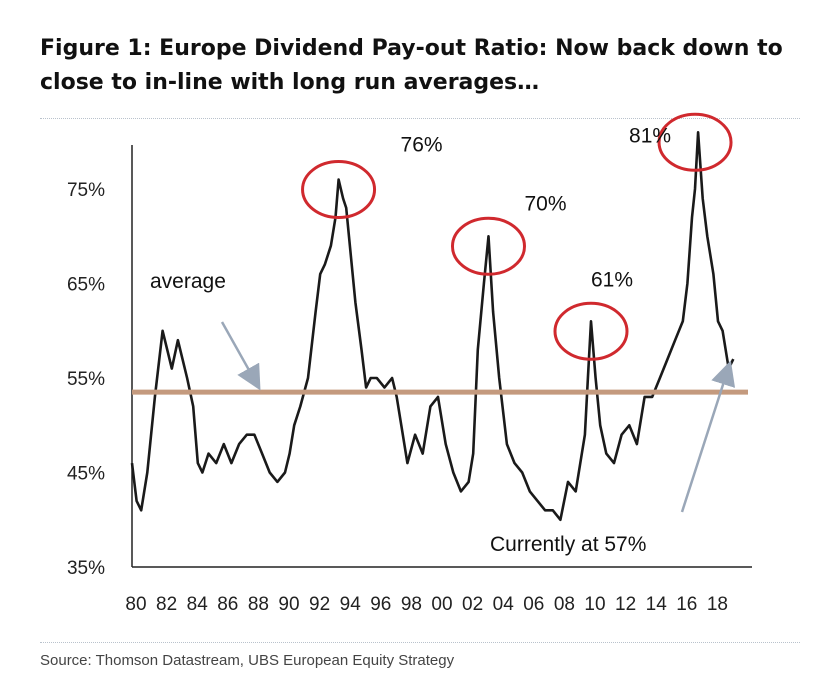 Image resolution: width=830 pixels, height=695 pixels. Describe the element at coordinates (650, 135) in the screenshot. I see `peak-label: 81%` at that location.